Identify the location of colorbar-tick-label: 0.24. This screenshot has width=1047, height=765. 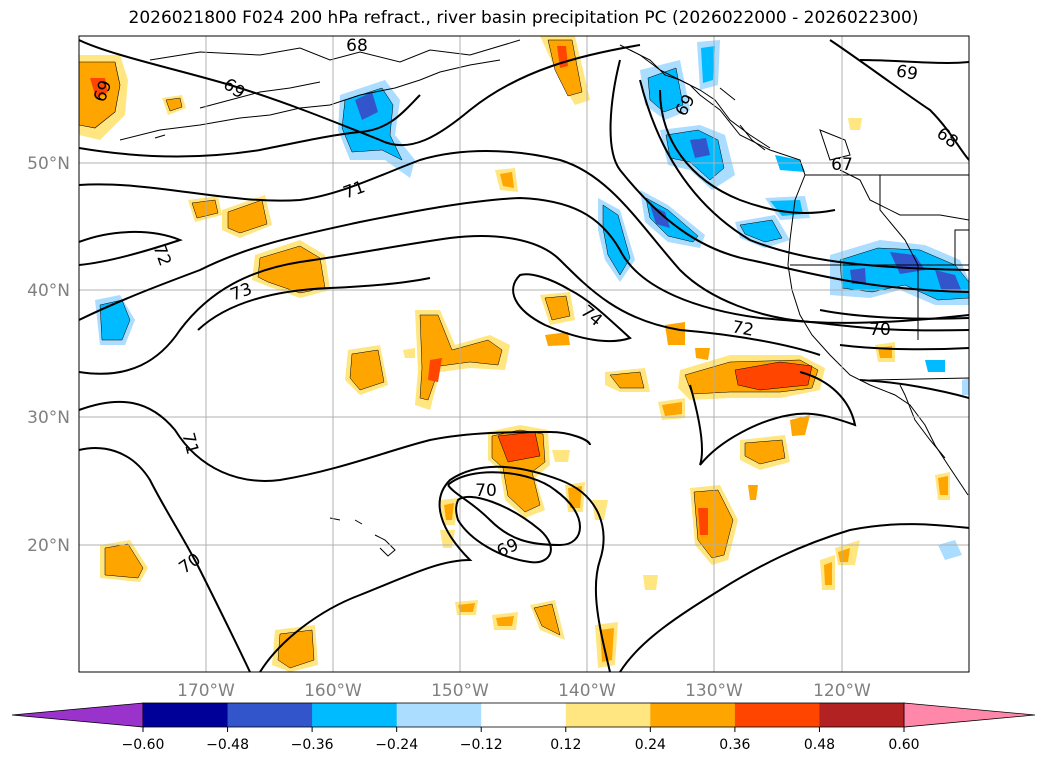
(650, 745).